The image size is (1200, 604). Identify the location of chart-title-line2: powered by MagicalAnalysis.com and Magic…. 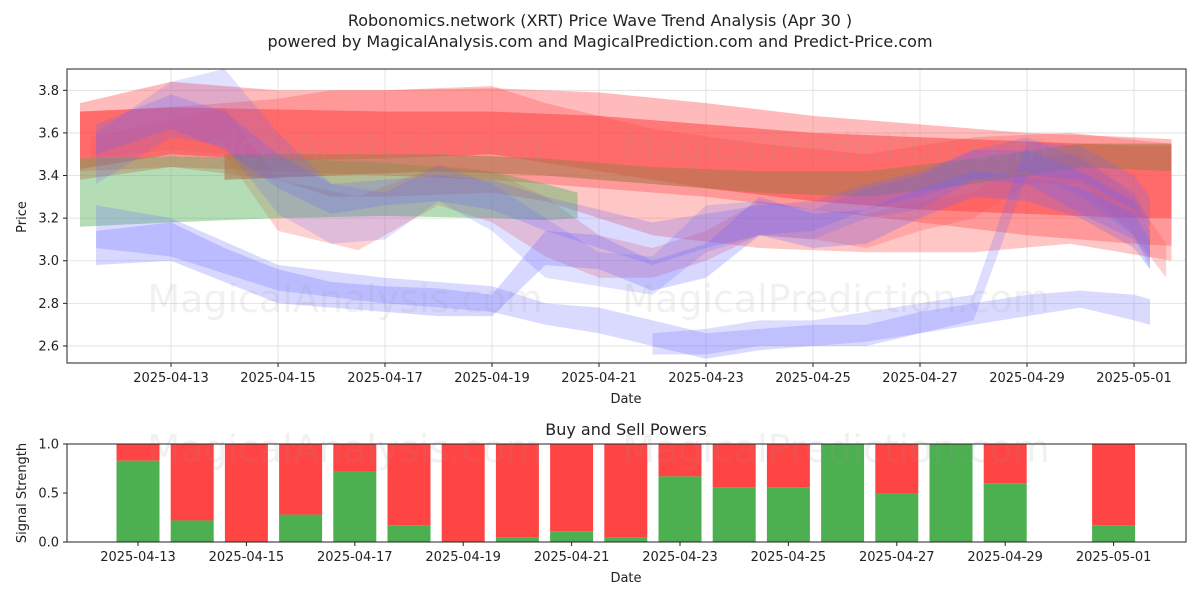
(599, 41).